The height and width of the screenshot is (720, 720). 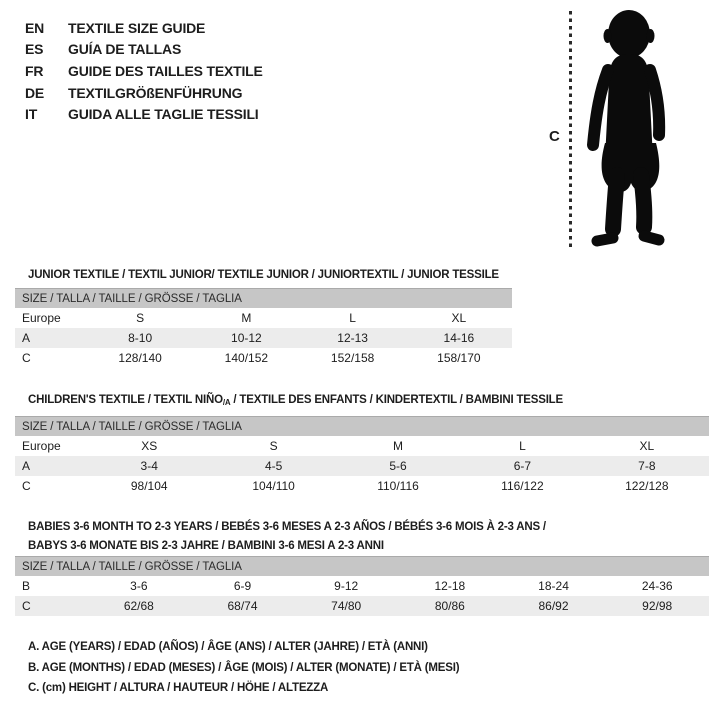 What do you see at coordinates (346, 586) in the screenshot?
I see `age-cell: 9-12` at bounding box center [346, 586].